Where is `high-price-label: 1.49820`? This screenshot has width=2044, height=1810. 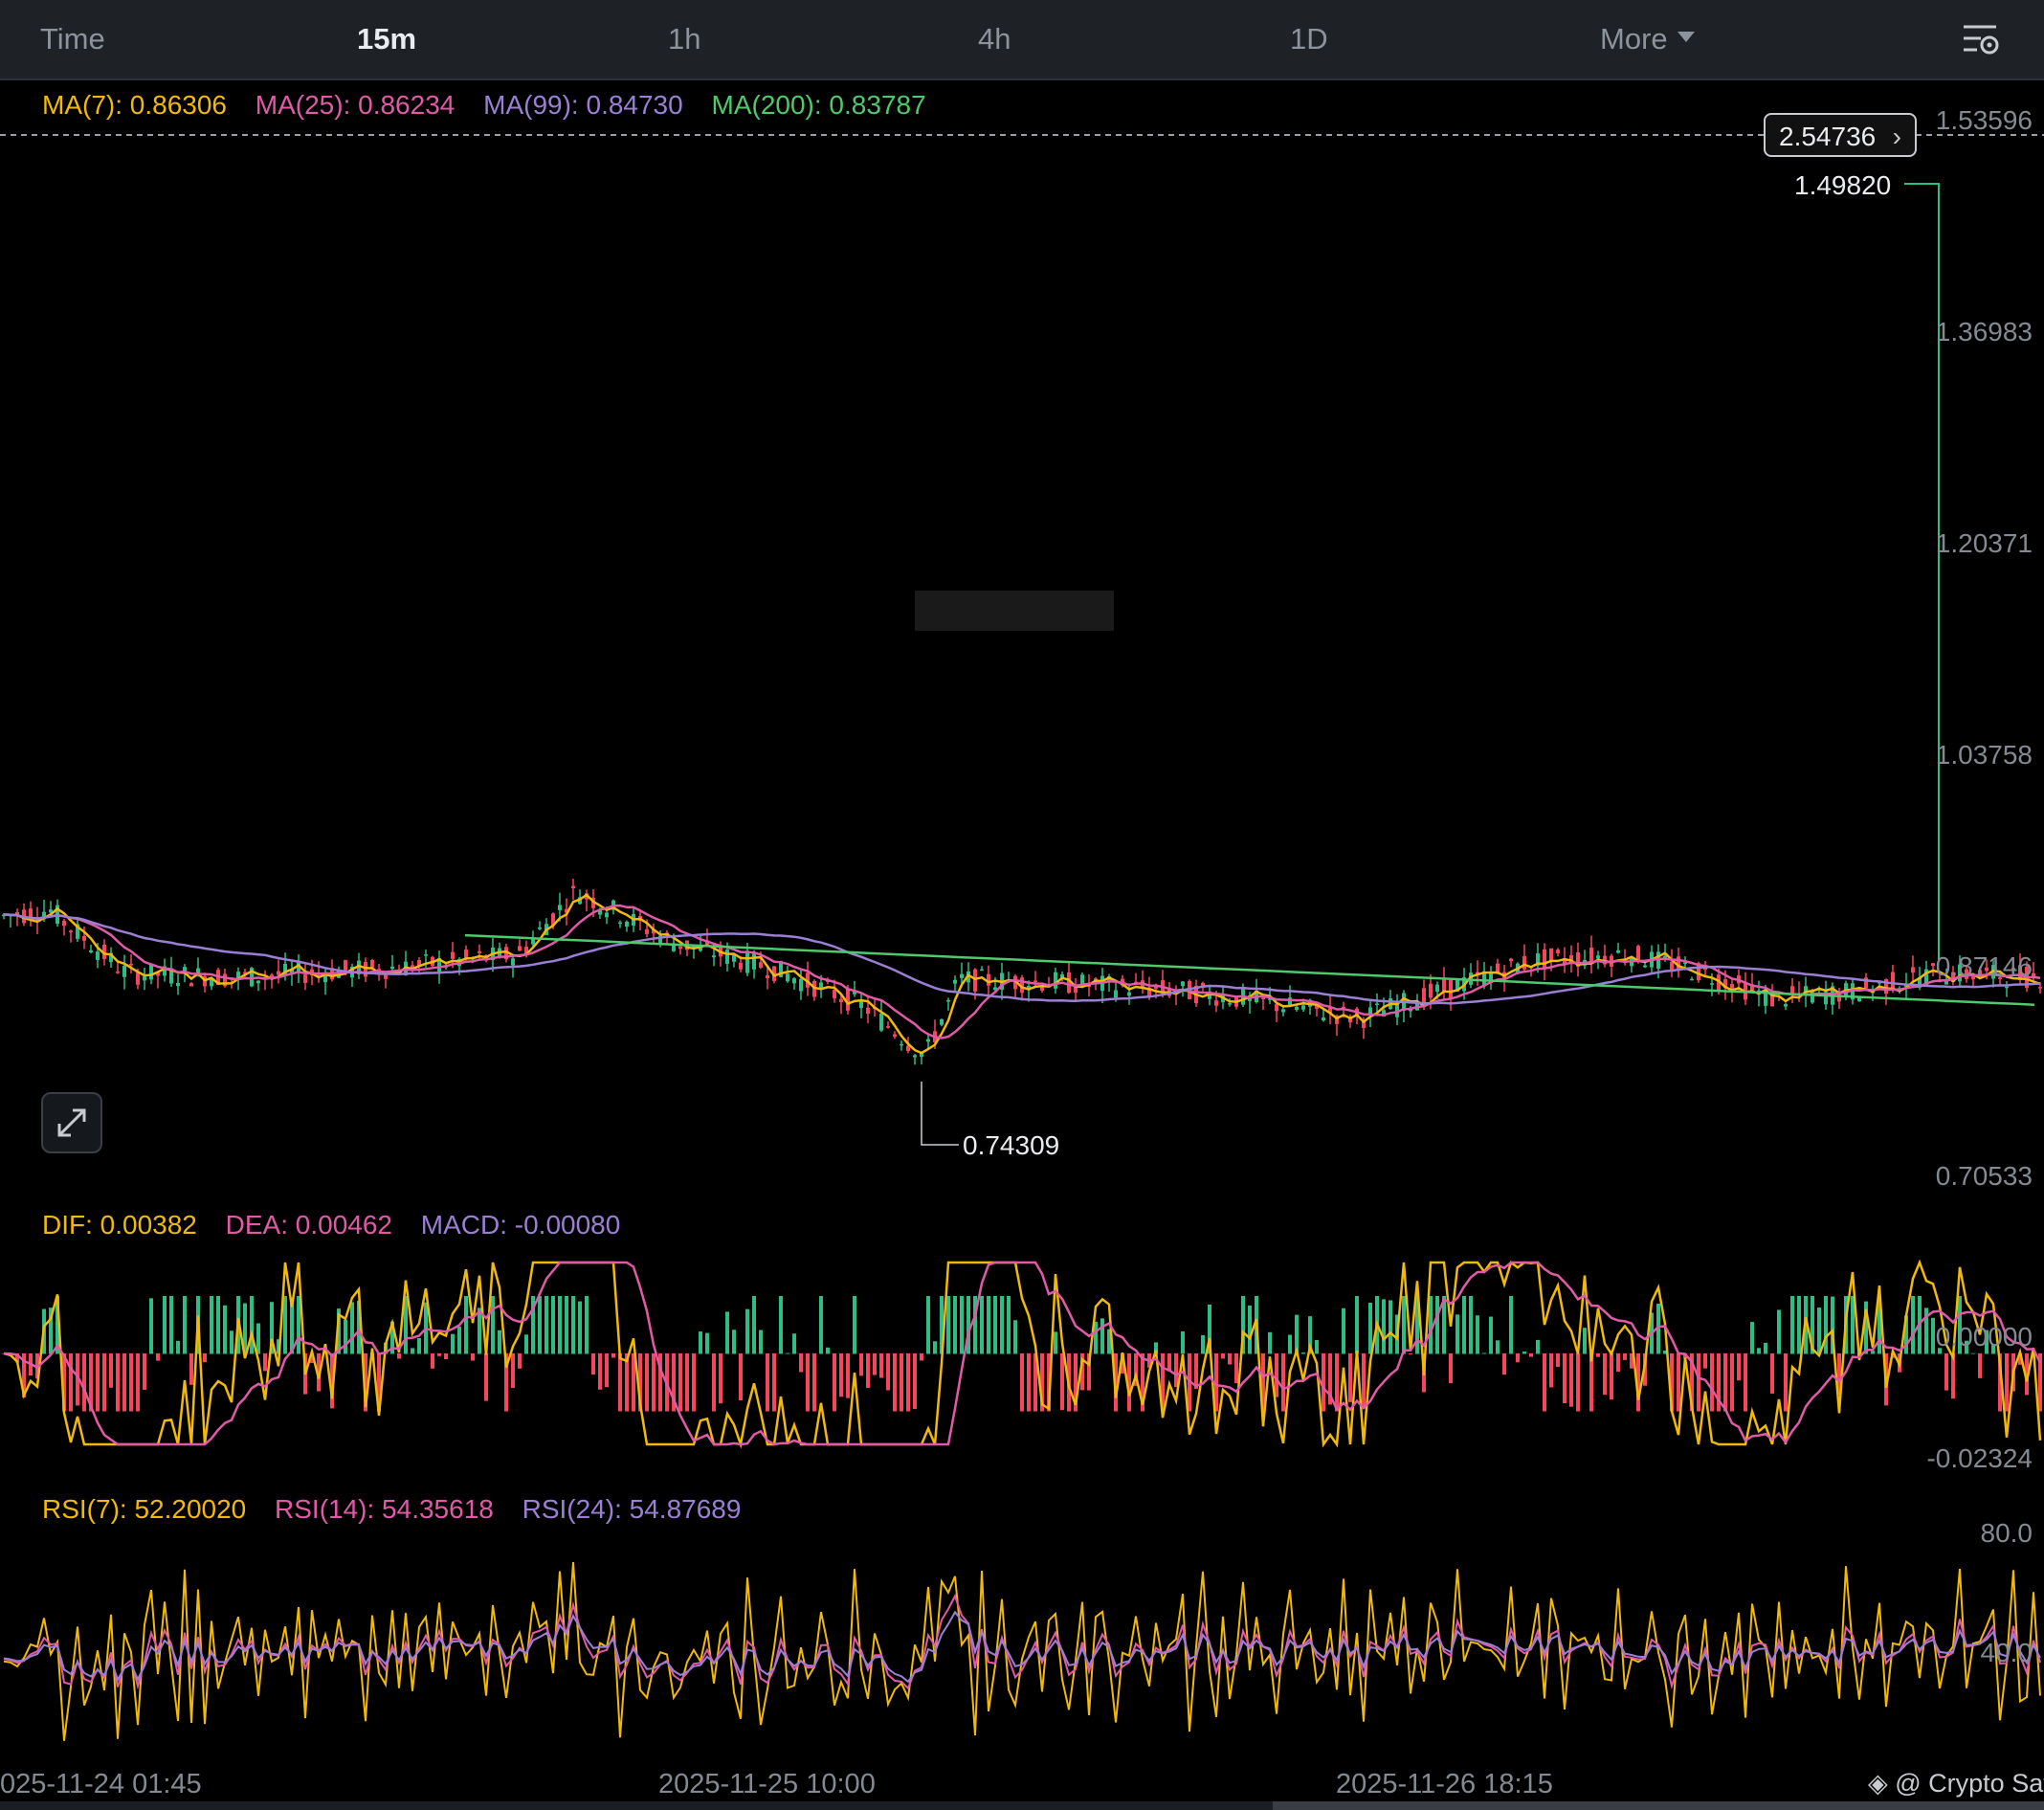 high-price-label: 1.49820 is located at coordinates (1843, 185).